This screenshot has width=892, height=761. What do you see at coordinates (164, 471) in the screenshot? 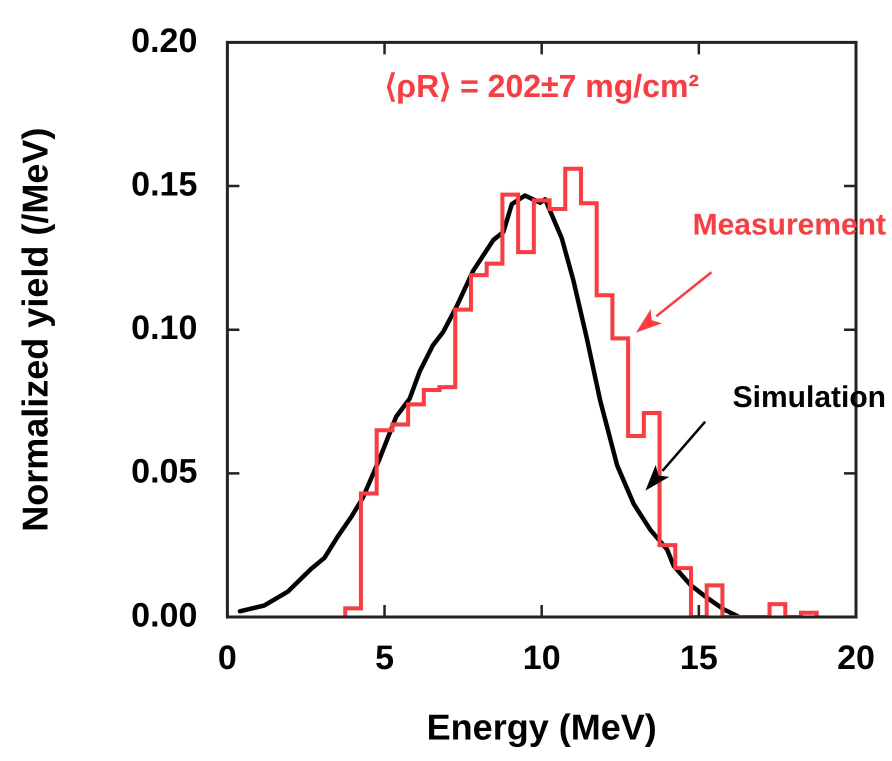
I see `y-tick-label: 0.05` at bounding box center [164, 471].